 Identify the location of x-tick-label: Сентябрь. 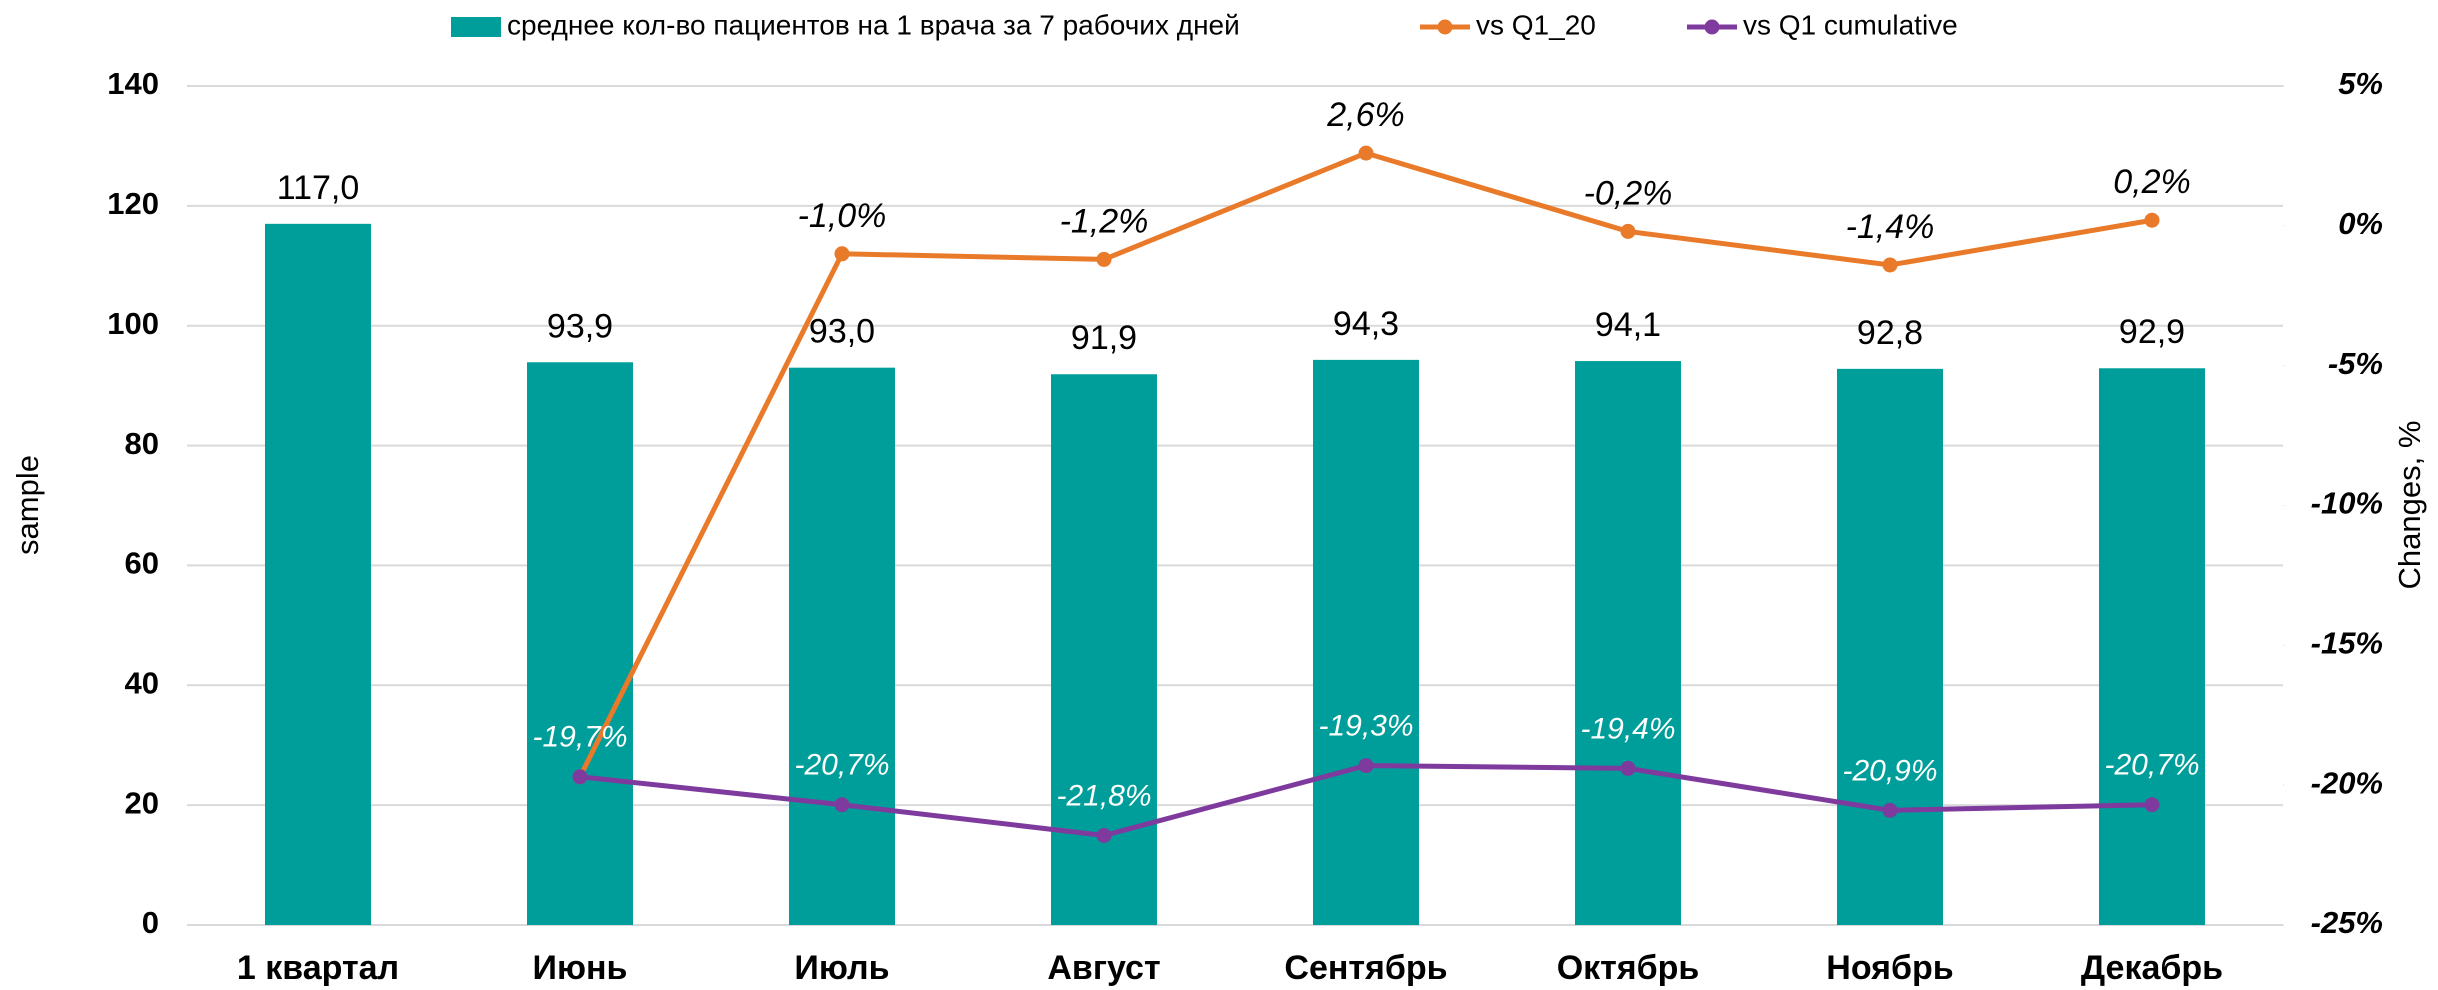
(1365, 968).